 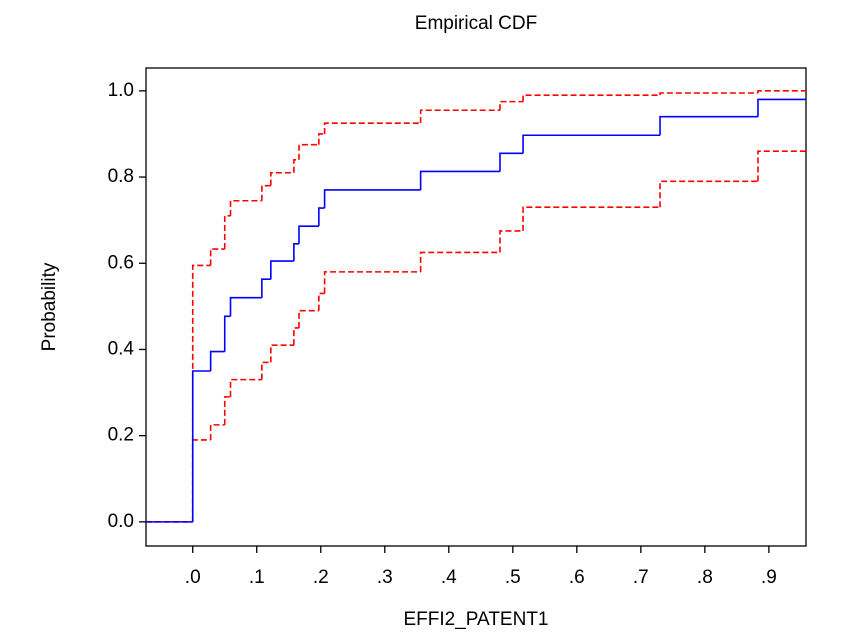 I want to click on x-tick-label: .9, so click(x=769, y=577).